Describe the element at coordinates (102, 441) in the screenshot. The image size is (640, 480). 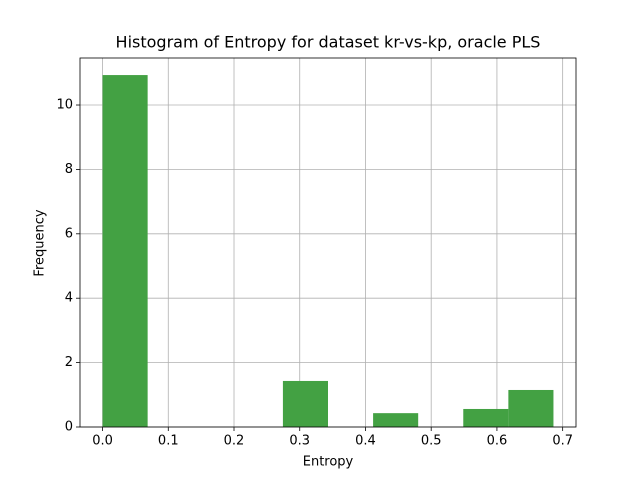
I see `x-tick-label: 0.0` at that location.